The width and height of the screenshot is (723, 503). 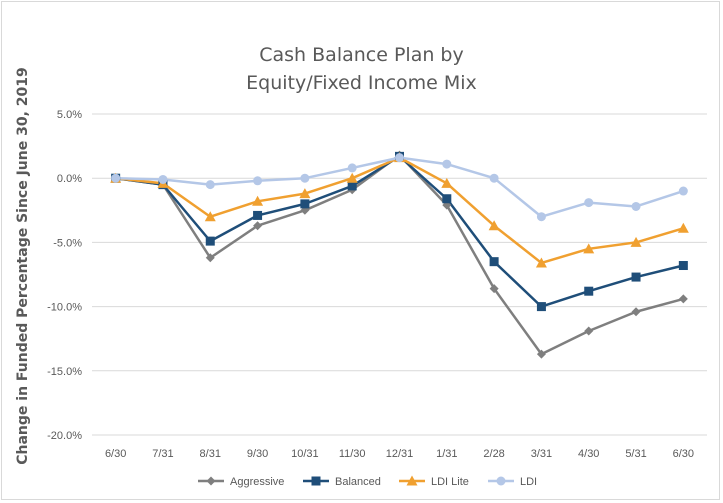 I want to click on y-tick-label: -20.0%, so click(x=64, y=436).